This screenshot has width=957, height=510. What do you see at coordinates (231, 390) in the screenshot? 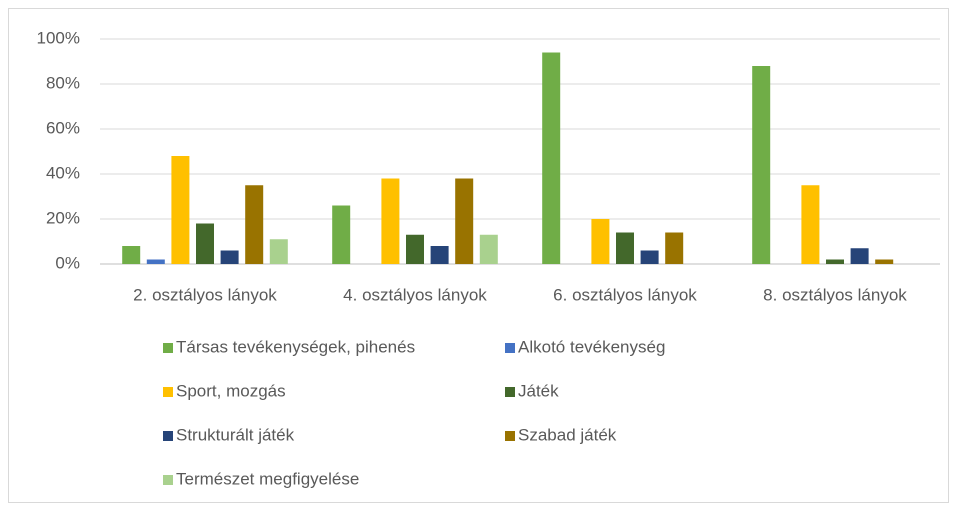
I see `legend-label: Sport, mozgás` at bounding box center [231, 390].